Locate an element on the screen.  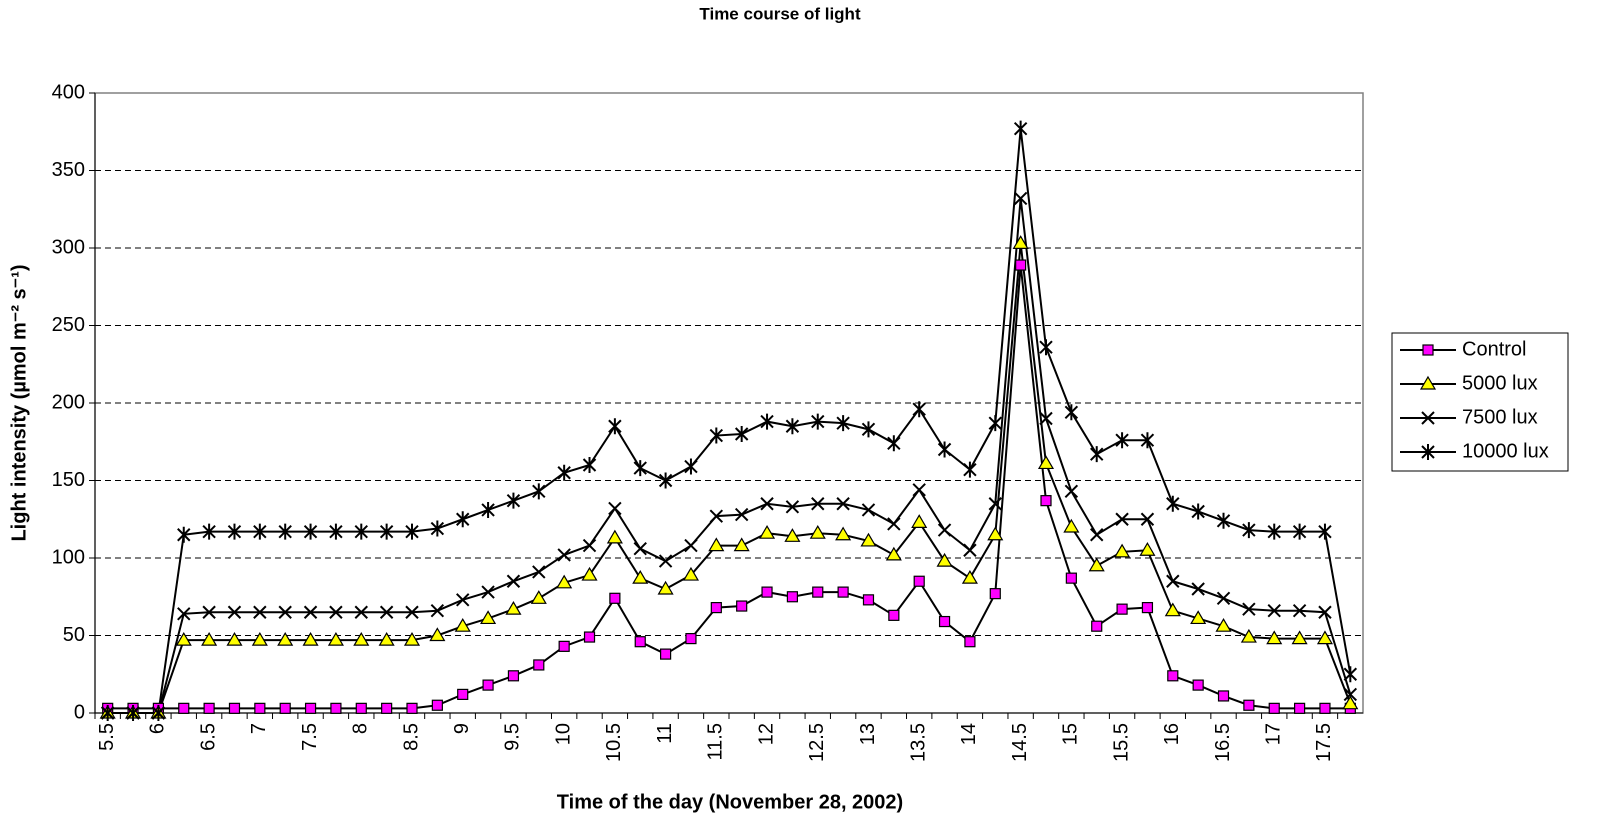
y-tick-label: 50 is located at coordinates (74, 635).